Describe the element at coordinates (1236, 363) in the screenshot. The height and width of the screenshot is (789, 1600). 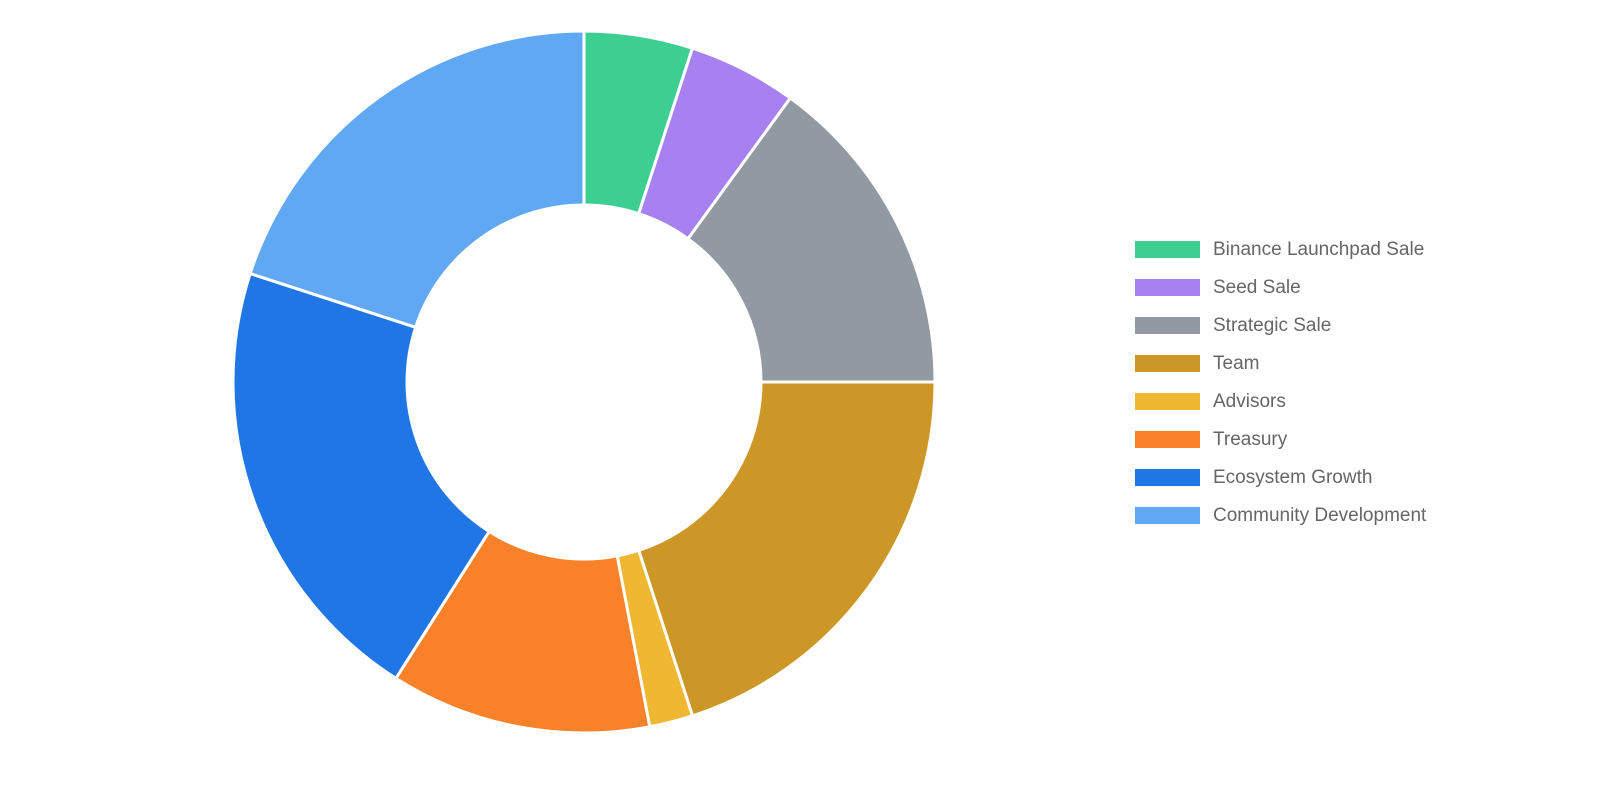
I see `legend-label: Team` at that location.